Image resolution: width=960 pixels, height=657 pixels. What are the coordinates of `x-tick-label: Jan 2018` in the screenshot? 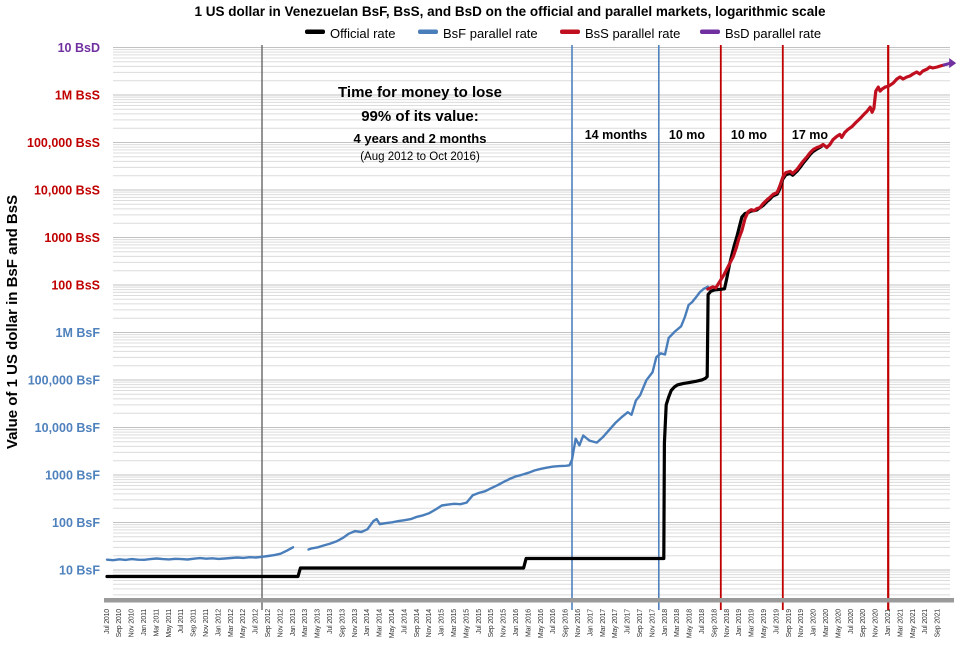 It's located at (665, 623).